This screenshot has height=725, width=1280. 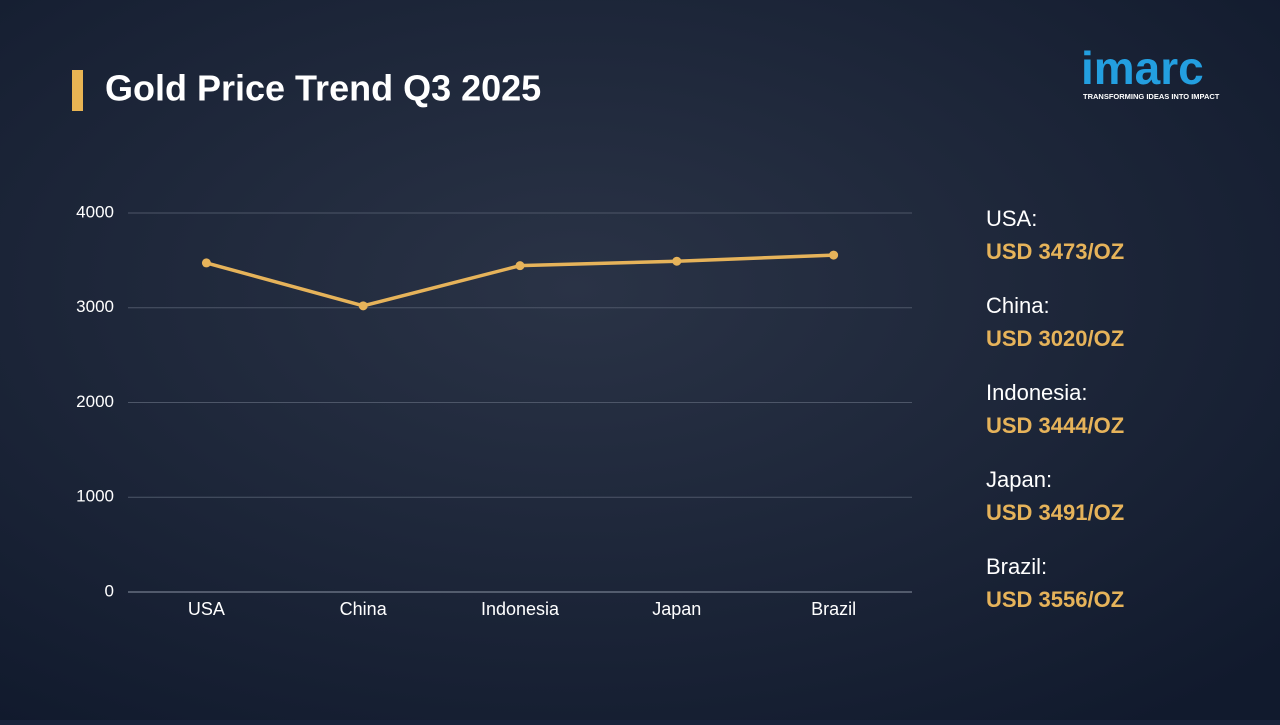 What do you see at coordinates (364, 609) in the screenshot?
I see `x-tick-label: China` at bounding box center [364, 609].